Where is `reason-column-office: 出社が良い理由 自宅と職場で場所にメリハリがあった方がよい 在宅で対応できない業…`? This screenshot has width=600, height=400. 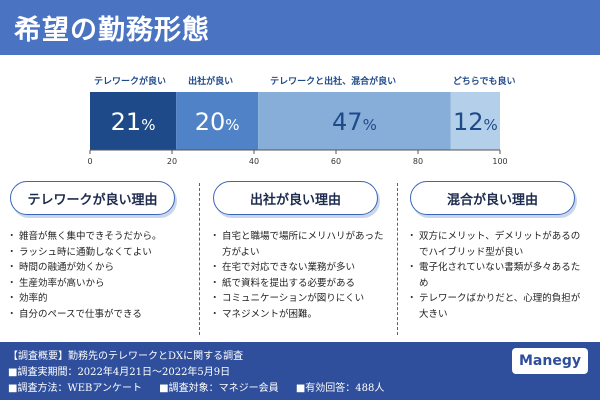 reason-column-office: 出社が良い理由 自宅と職場で場所にメリハリがあった方がよい 在宅で対応できない業… is located at coordinates (299, 258).